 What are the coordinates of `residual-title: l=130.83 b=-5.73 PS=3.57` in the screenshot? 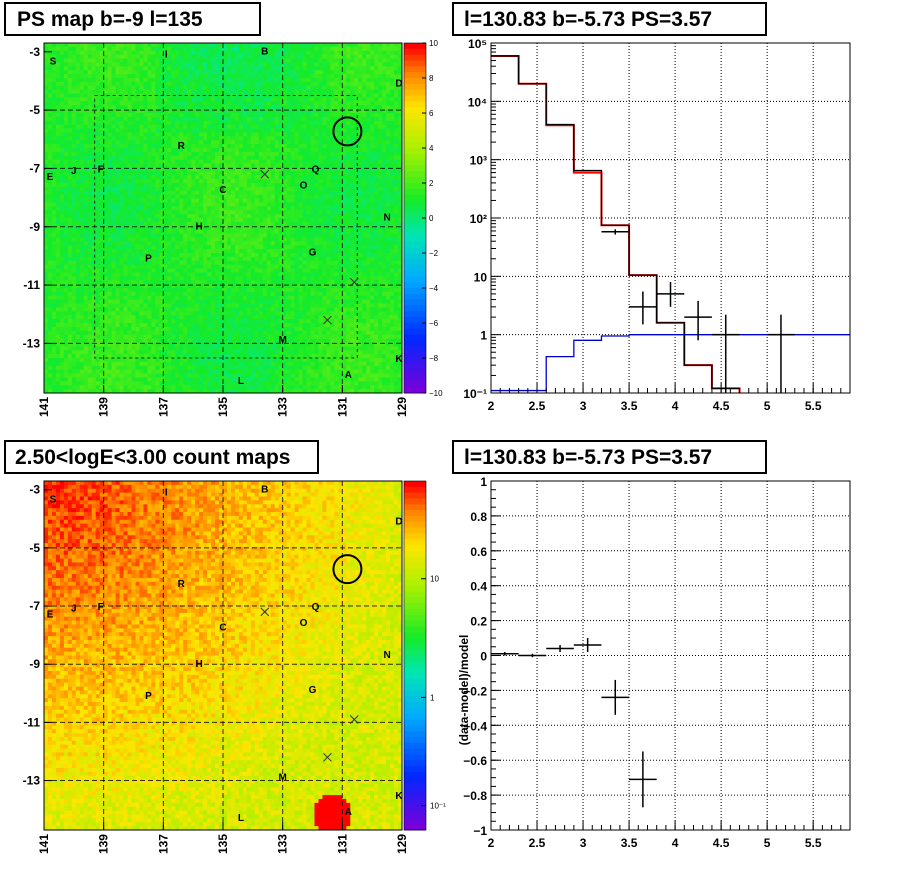 It's located at (588, 457).